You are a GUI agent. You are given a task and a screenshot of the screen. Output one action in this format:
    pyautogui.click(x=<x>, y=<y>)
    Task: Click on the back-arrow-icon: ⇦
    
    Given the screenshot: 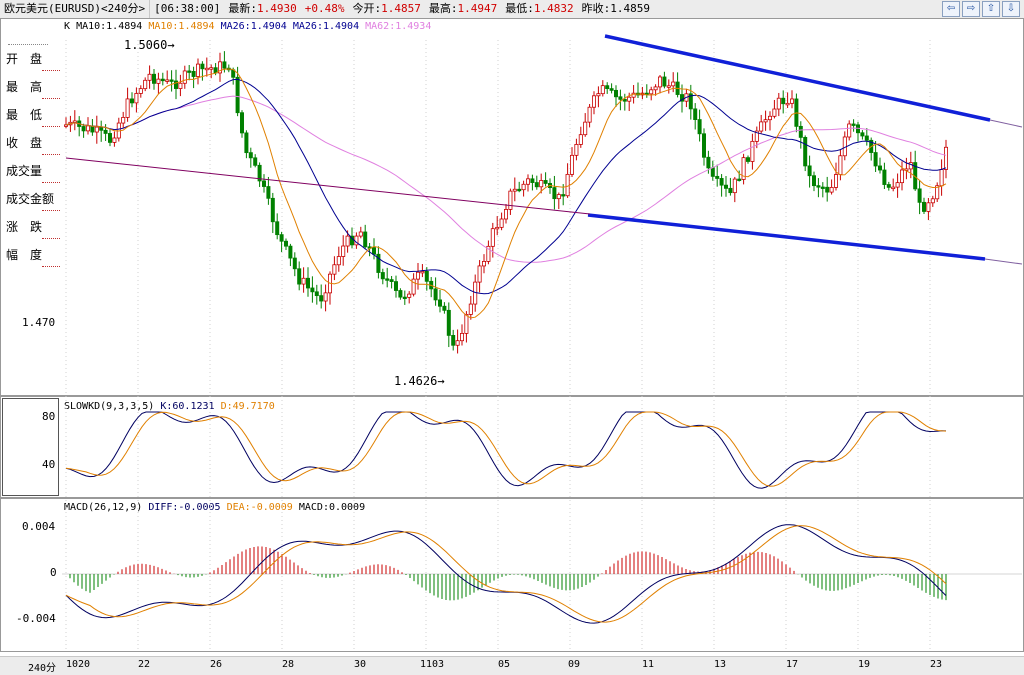 What is the action you would take?
    pyautogui.click(x=951, y=9)
    